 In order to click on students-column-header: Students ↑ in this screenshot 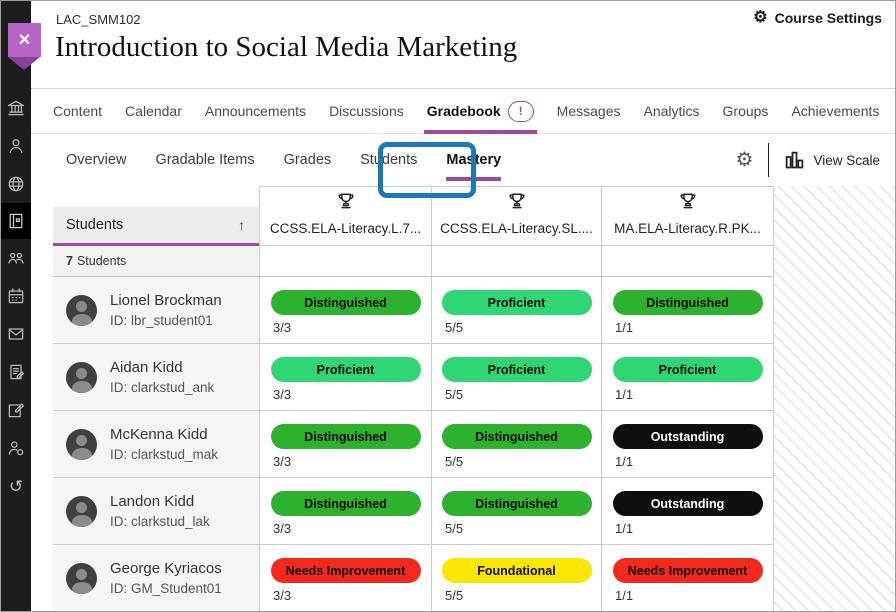, I will do `click(156, 216)`.